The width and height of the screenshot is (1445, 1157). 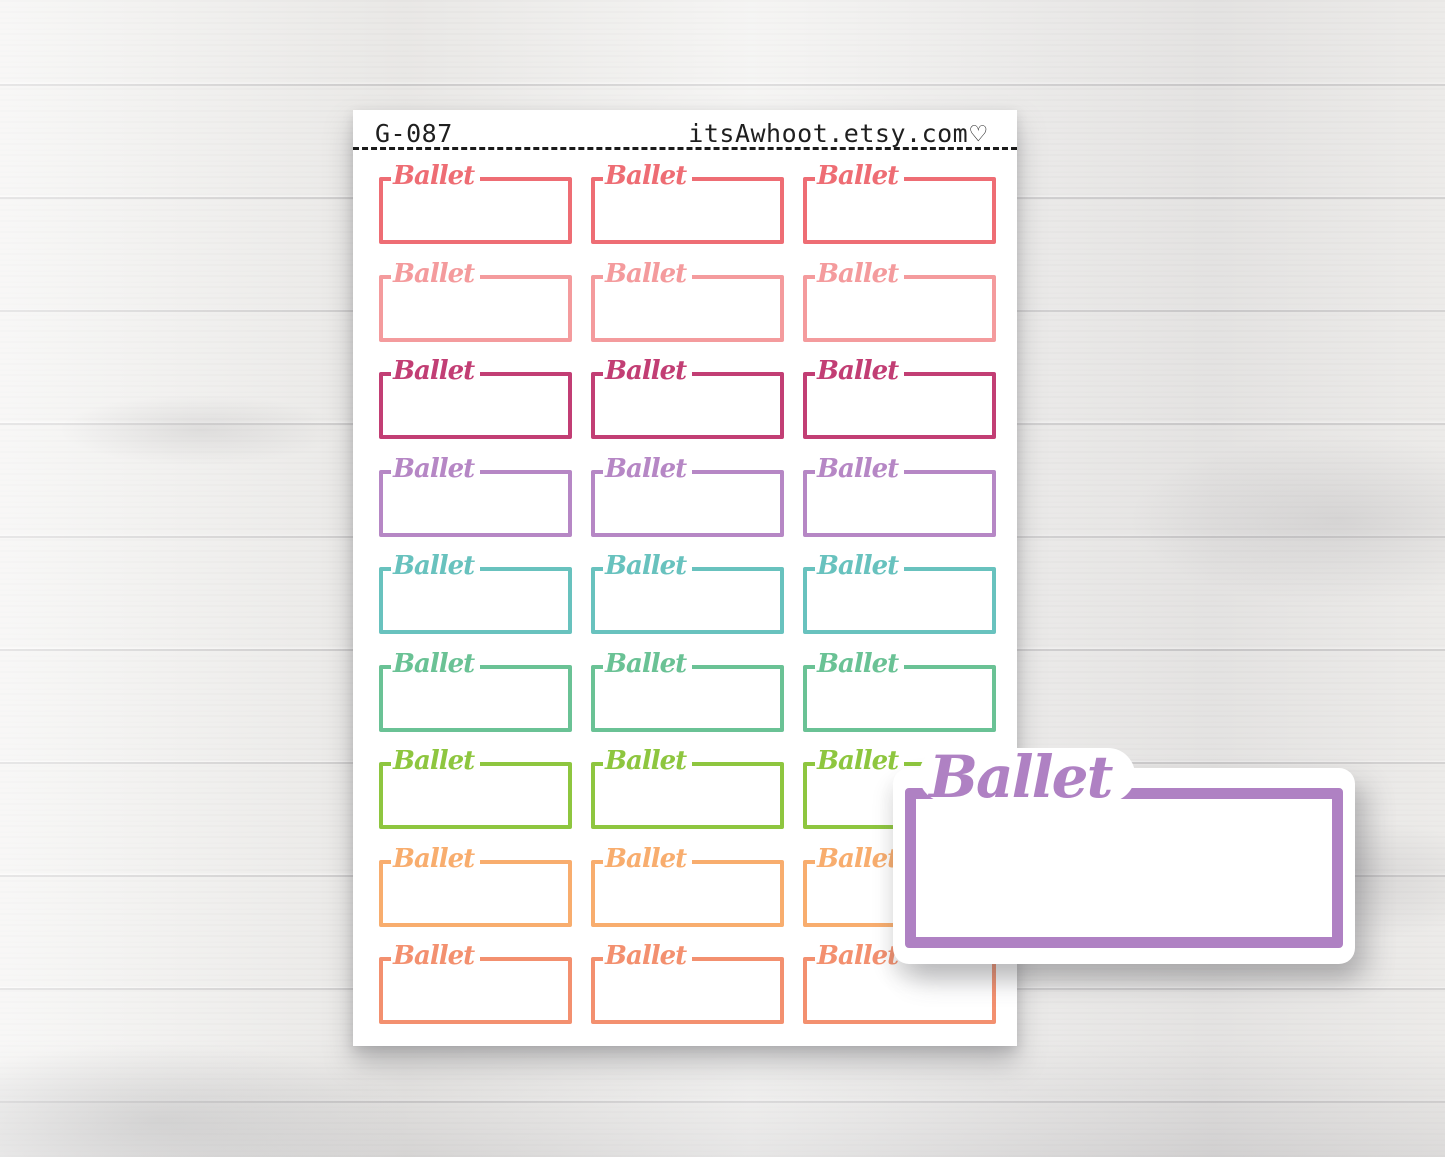 What do you see at coordinates (685, 148) in the screenshot?
I see `dashed-cut-line` at bounding box center [685, 148].